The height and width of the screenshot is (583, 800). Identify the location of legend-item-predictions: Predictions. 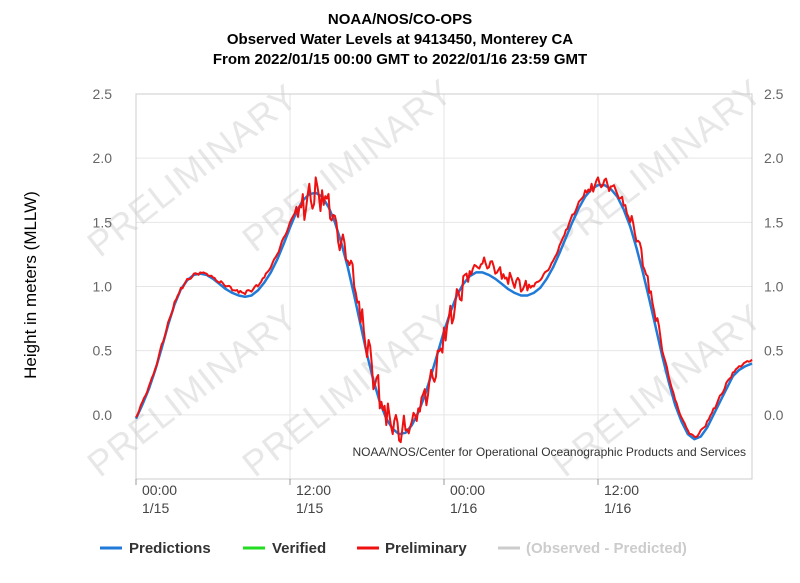
(155, 548).